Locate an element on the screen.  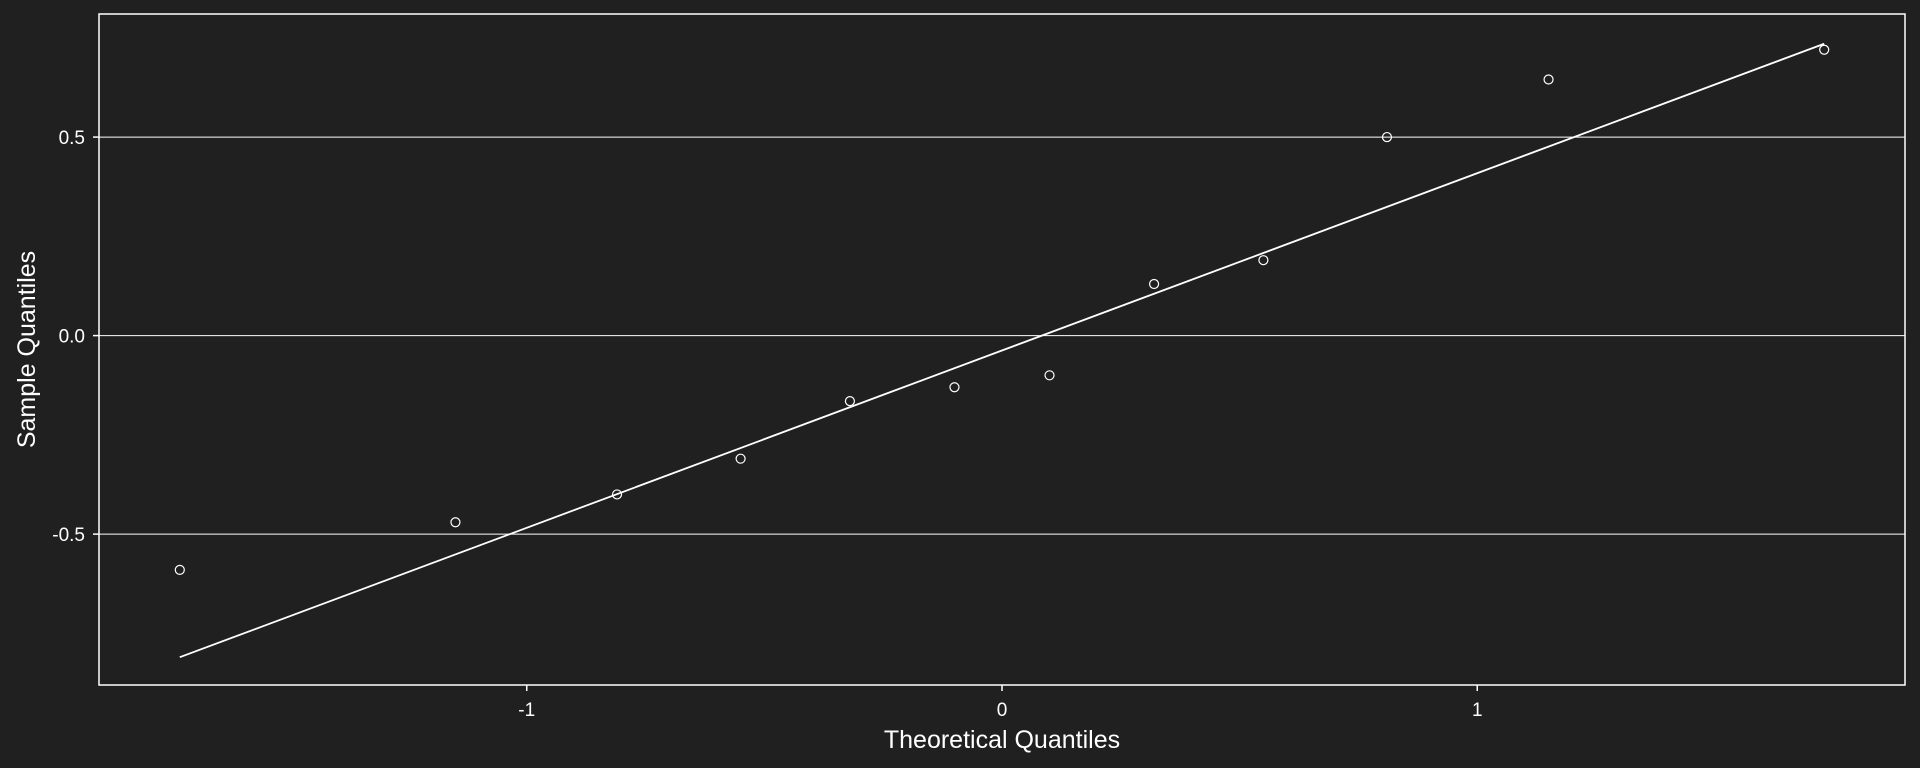
y-axis-title: Sample Quantiles is located at coordinates (27, 349).